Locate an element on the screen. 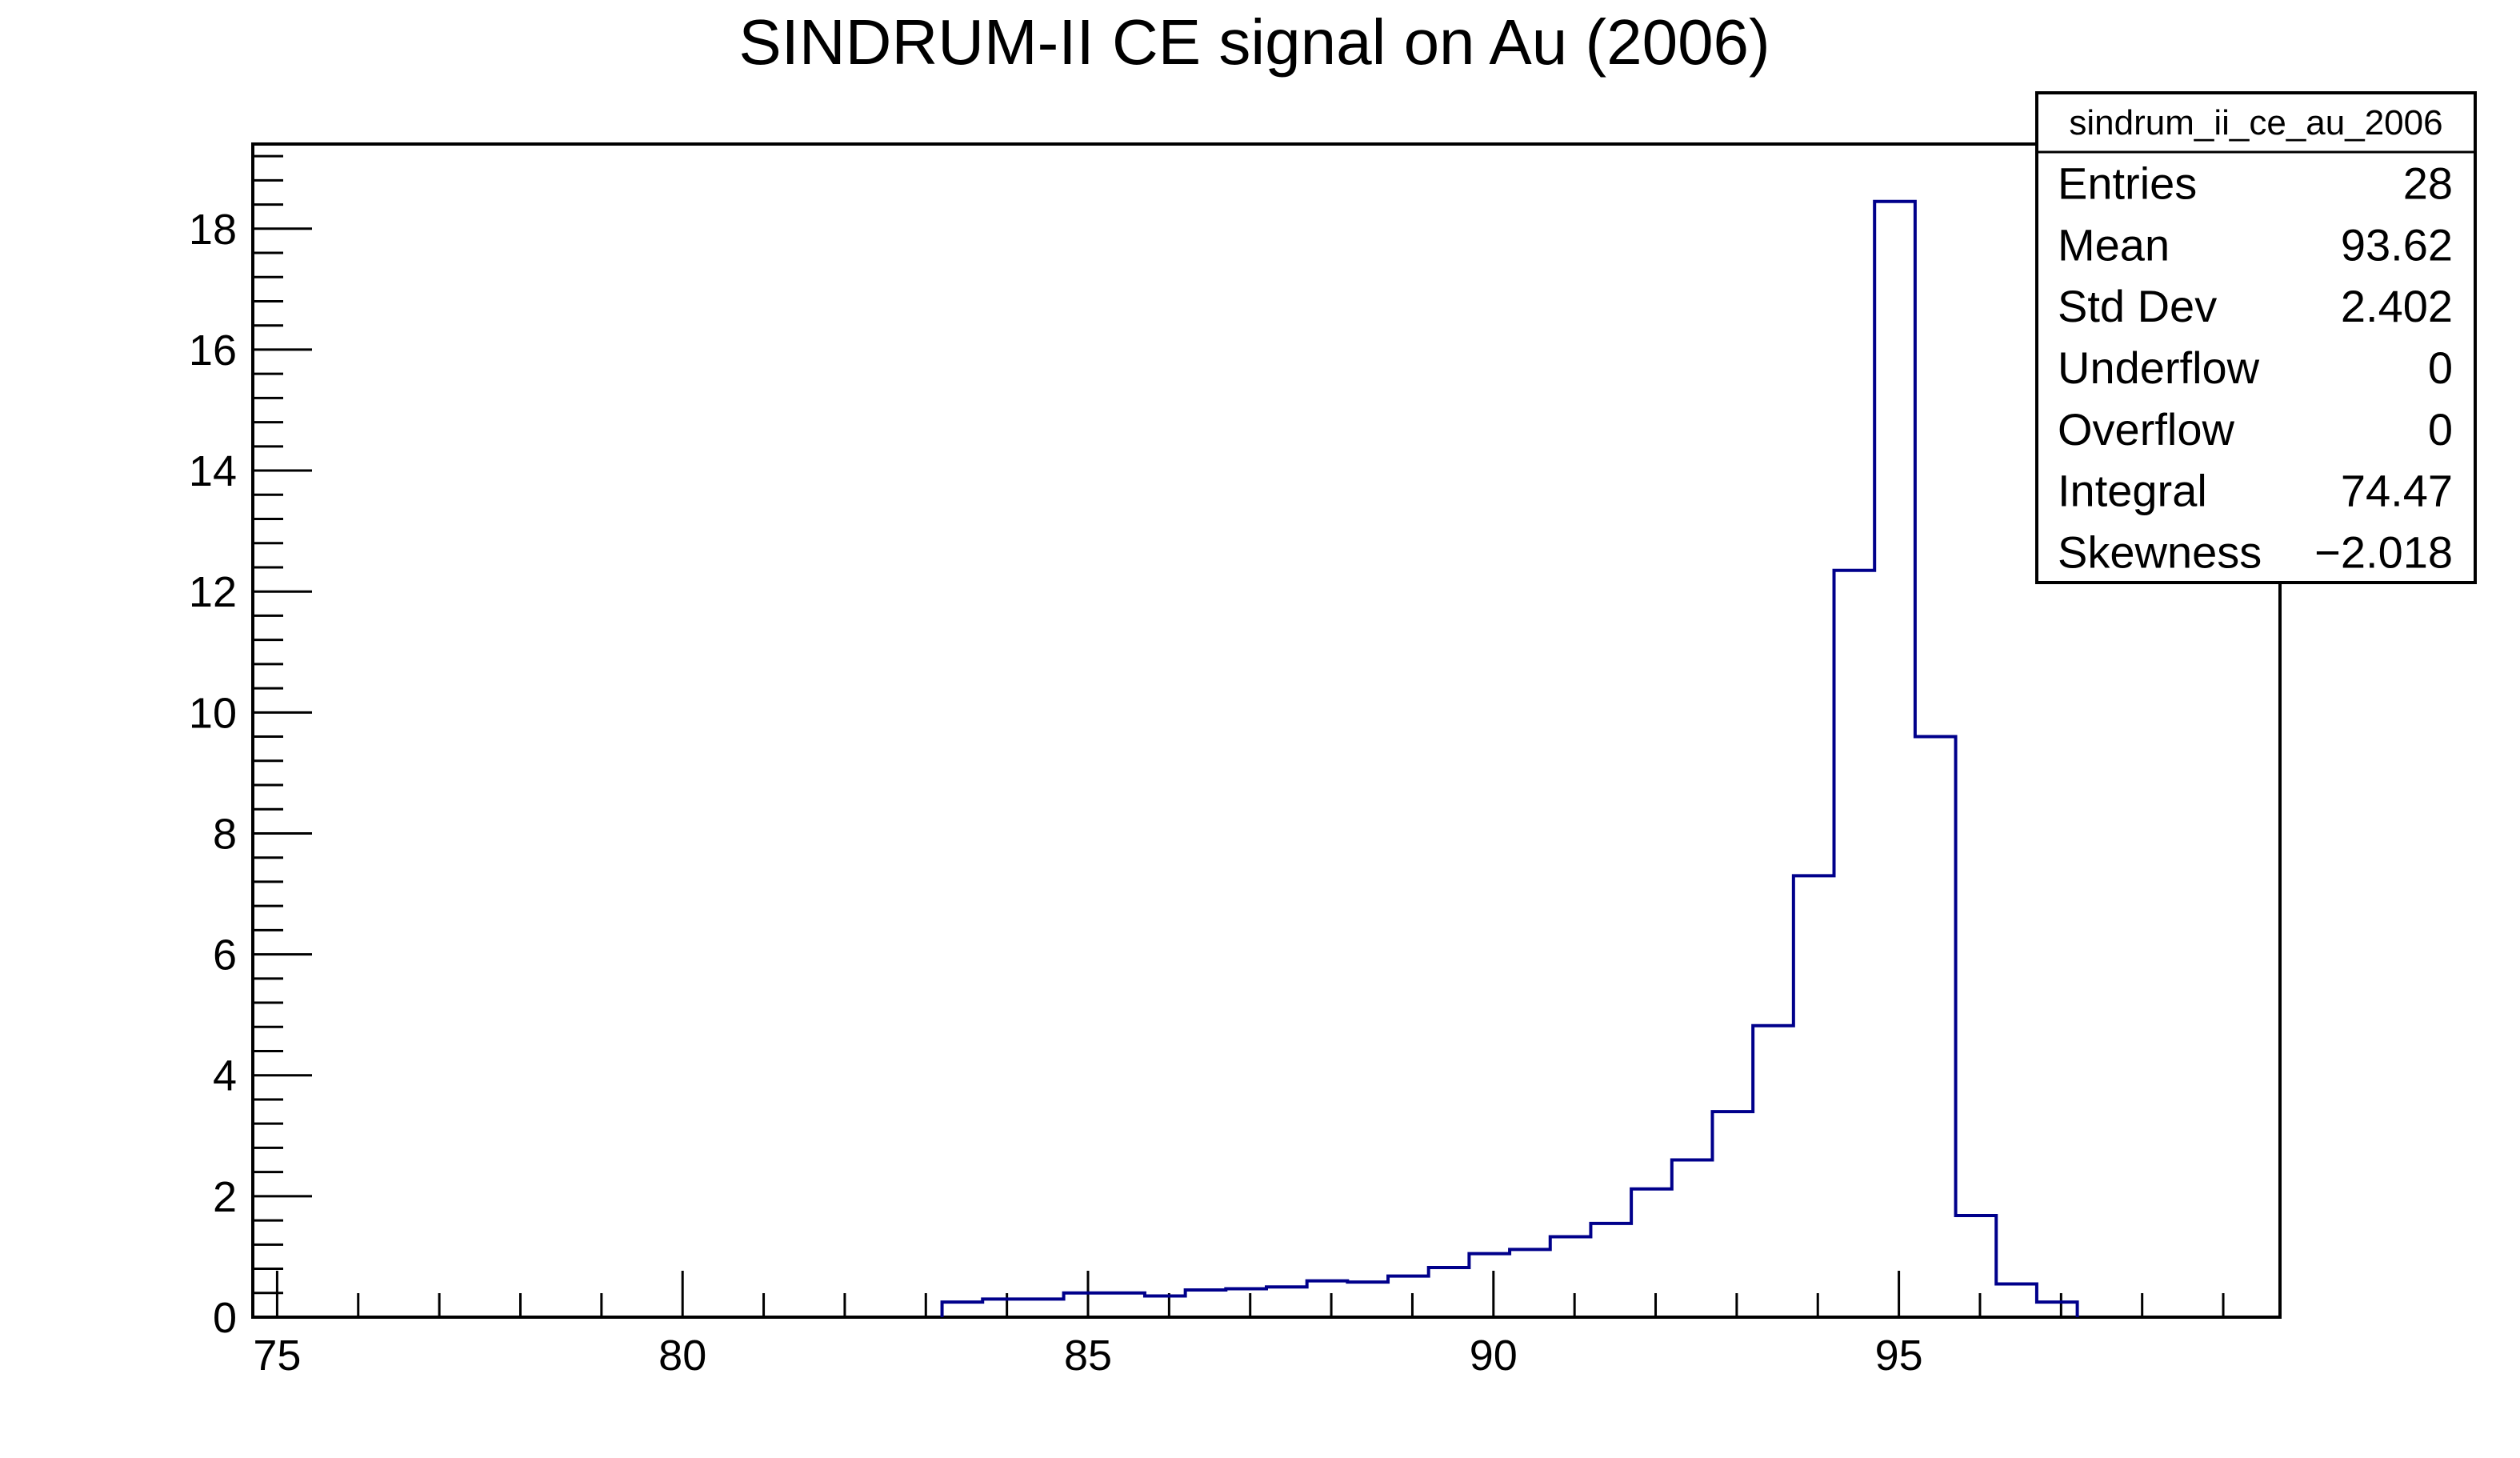  stats-row-label: Mean is located at coordinates (2114, 244).